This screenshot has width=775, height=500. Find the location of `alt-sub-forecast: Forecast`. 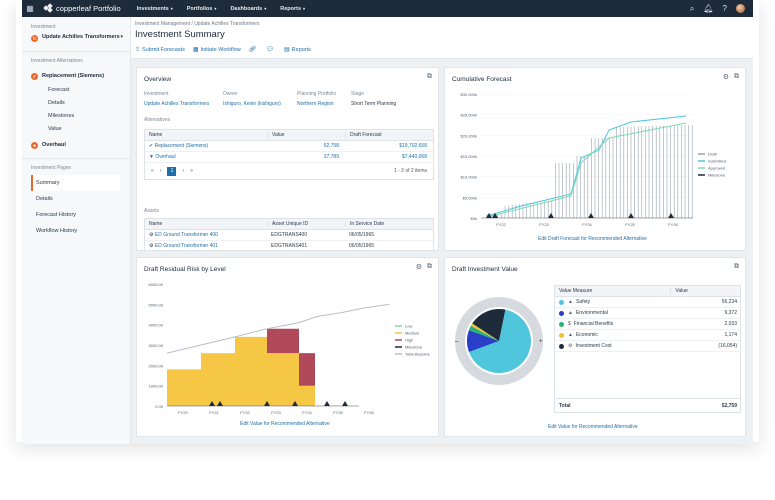

alt-sub-forecast: Forecast is located at coordinates (59, 90).